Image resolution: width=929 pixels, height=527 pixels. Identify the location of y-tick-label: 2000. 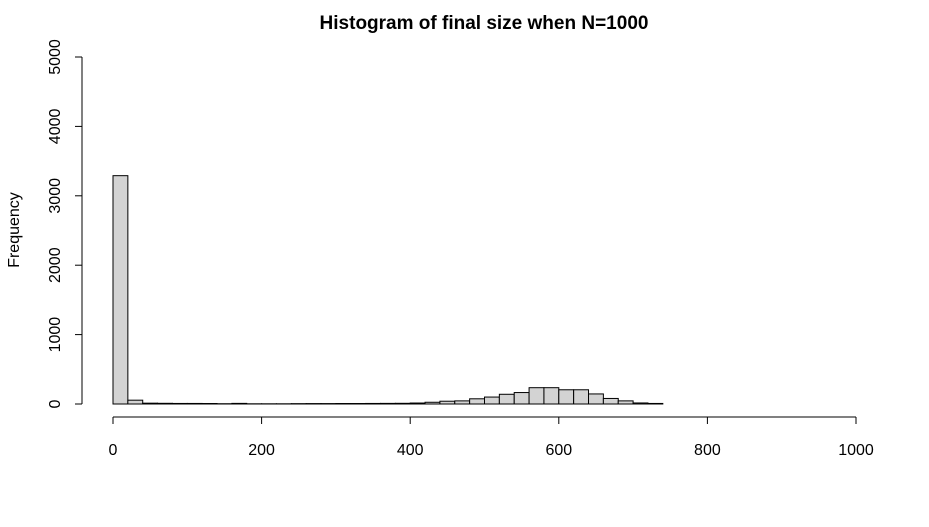
(55, 265).